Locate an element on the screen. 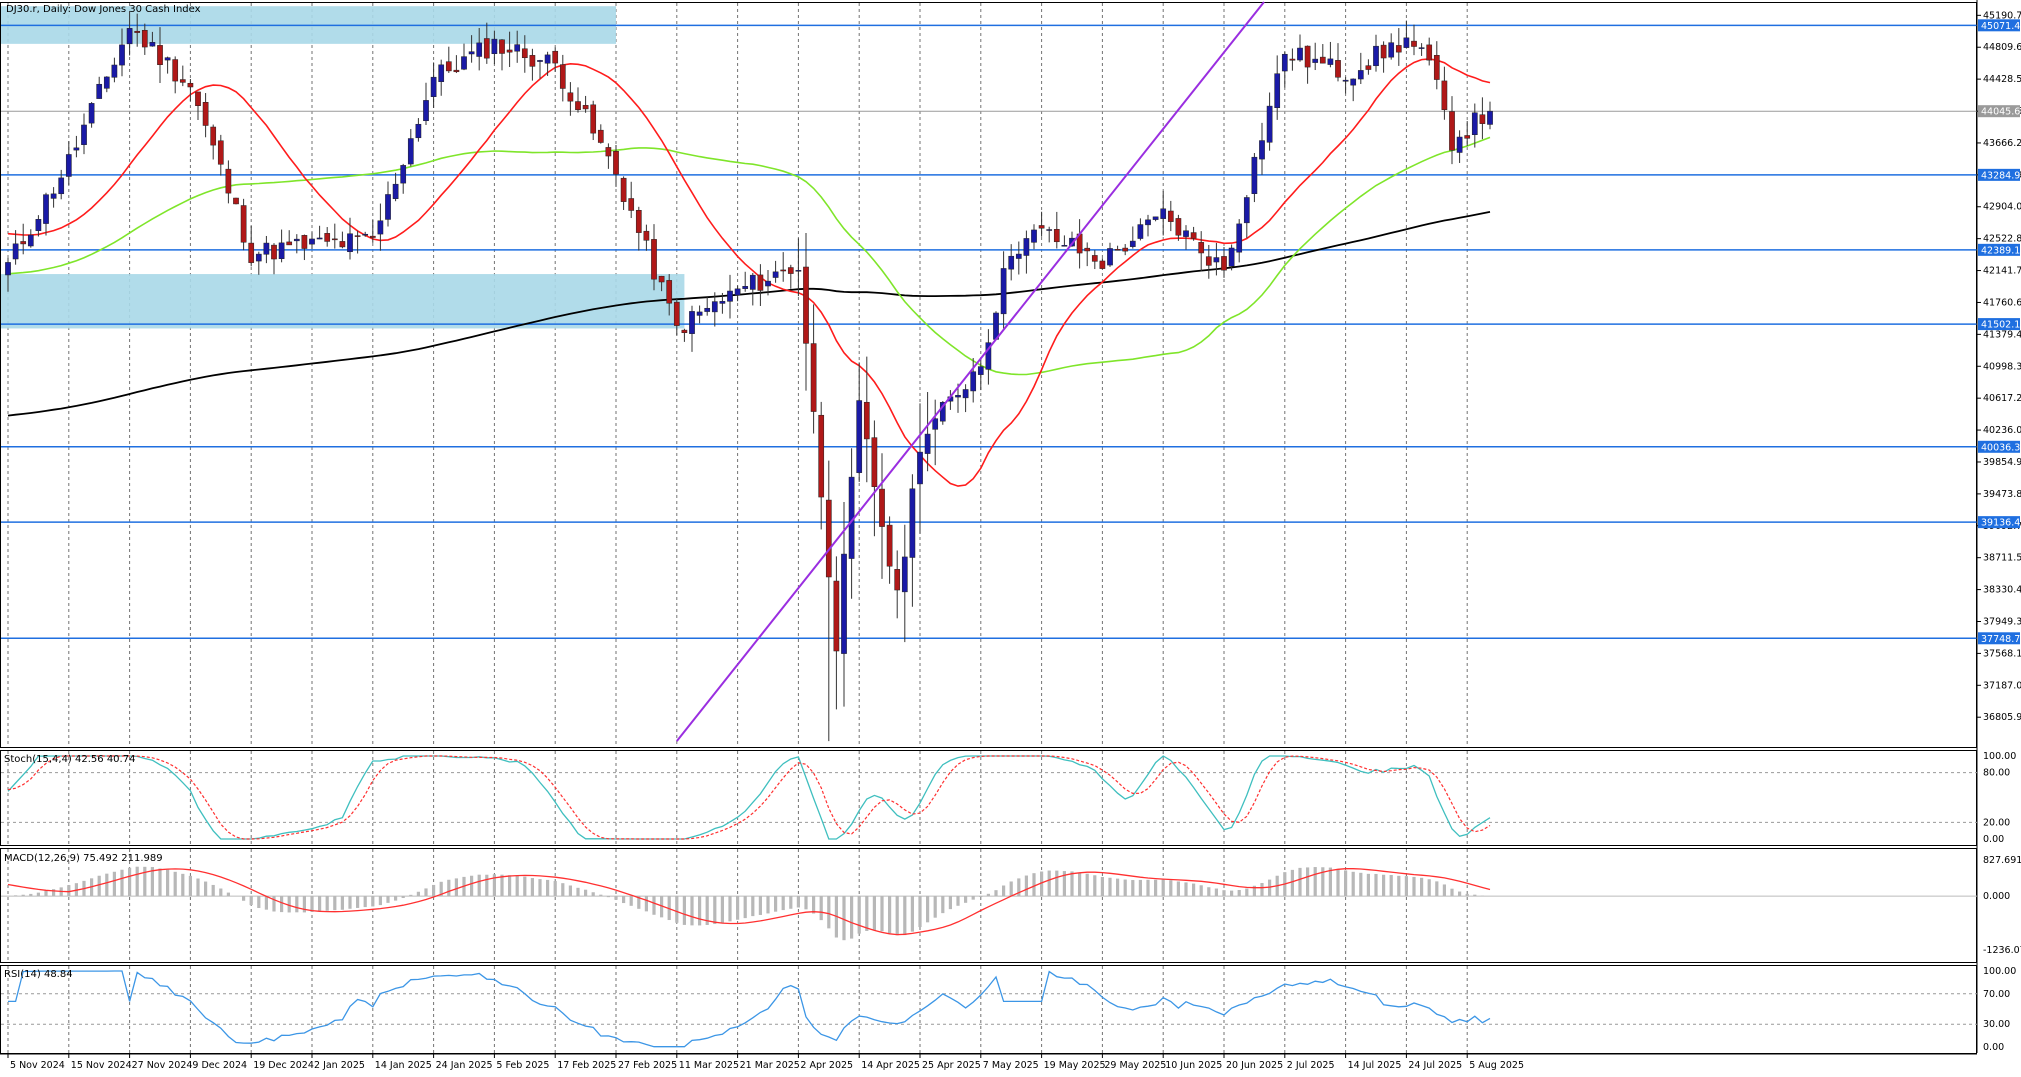 The width and height of the screenshot is (2021, 1077). date-tick-label: 9 Dec 2024 is located at coordinates (219, 1065).